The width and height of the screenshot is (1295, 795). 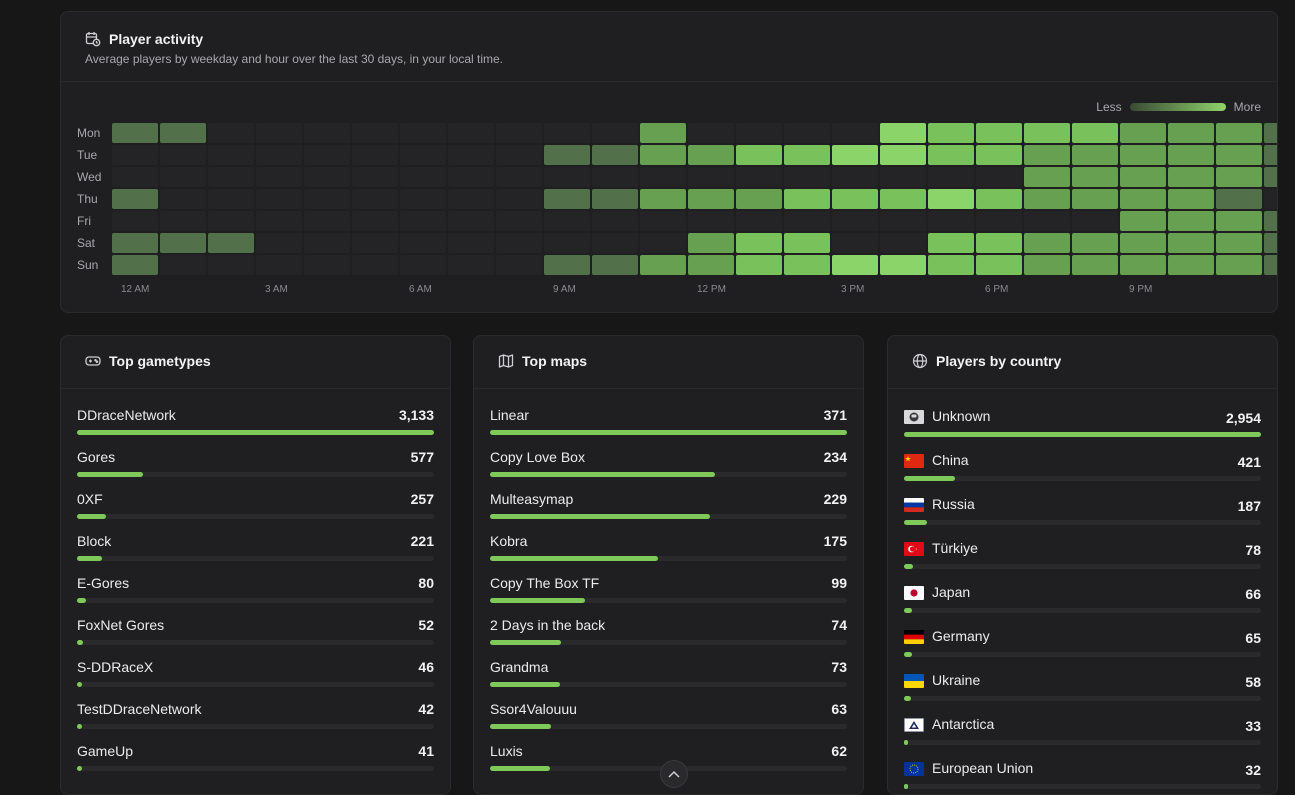 I want to click on list-item: Copy The Box TF 99, so click(x=668, y=595).